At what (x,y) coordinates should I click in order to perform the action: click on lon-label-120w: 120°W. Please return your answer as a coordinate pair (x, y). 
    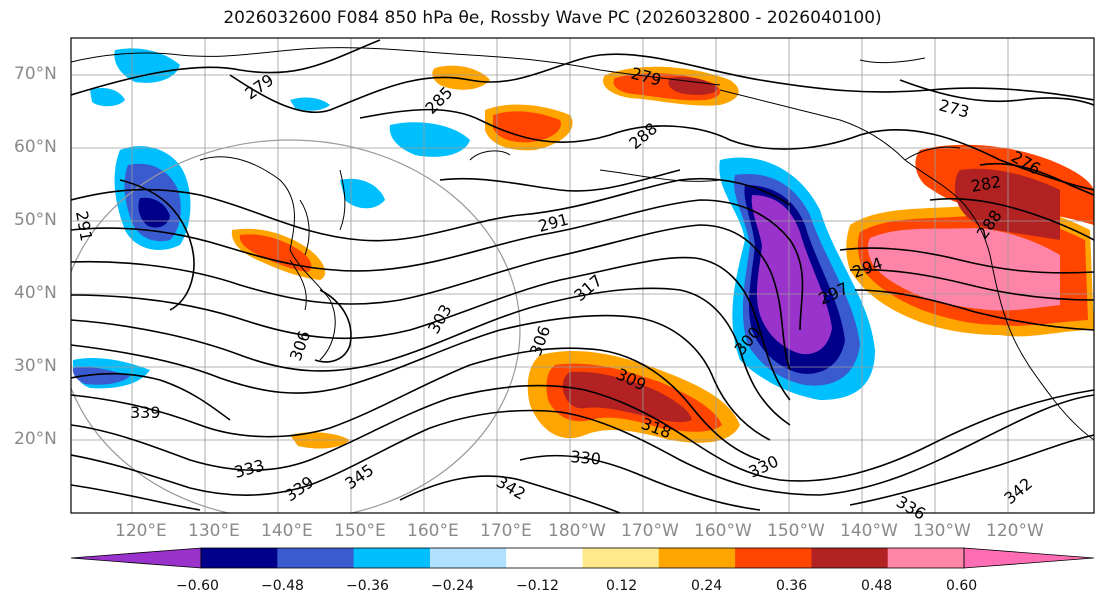
    Looking at the image, I should click on (1015, 531).